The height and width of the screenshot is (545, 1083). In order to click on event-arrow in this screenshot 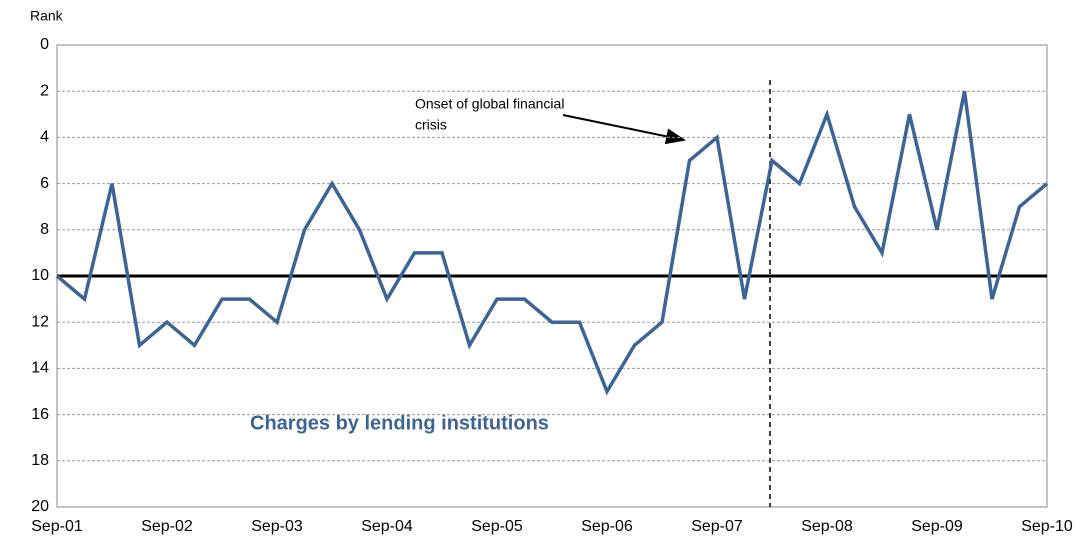, I will do `click(624, 129)`.